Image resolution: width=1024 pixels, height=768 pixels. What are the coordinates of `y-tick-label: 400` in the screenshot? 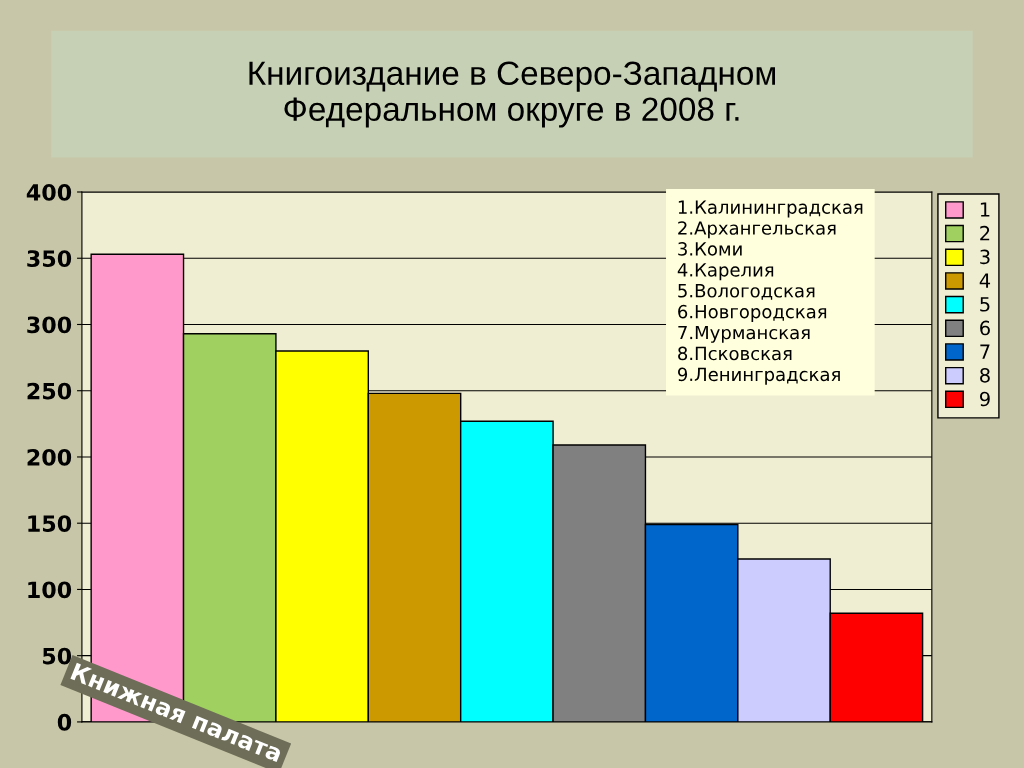 It's located at (49, 192).